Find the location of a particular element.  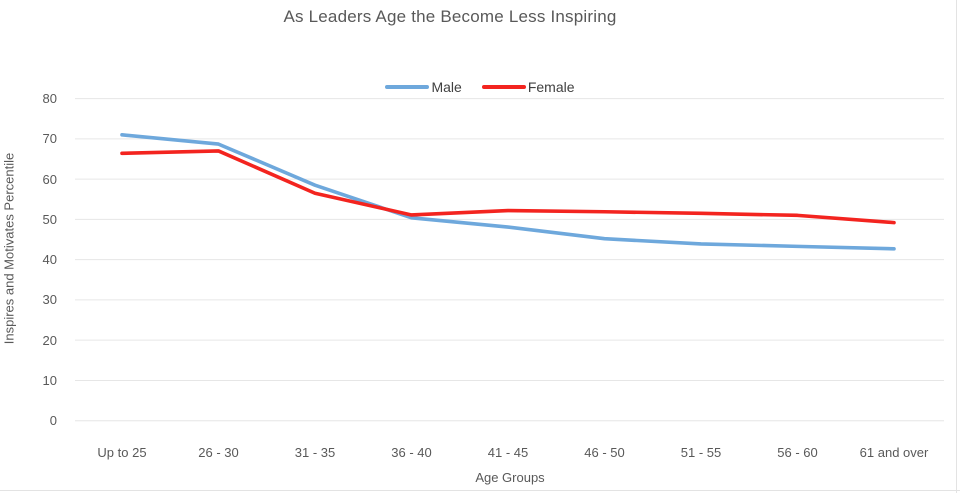

x-tick-label: 46 - 50 is located at coordinates (604, 452).